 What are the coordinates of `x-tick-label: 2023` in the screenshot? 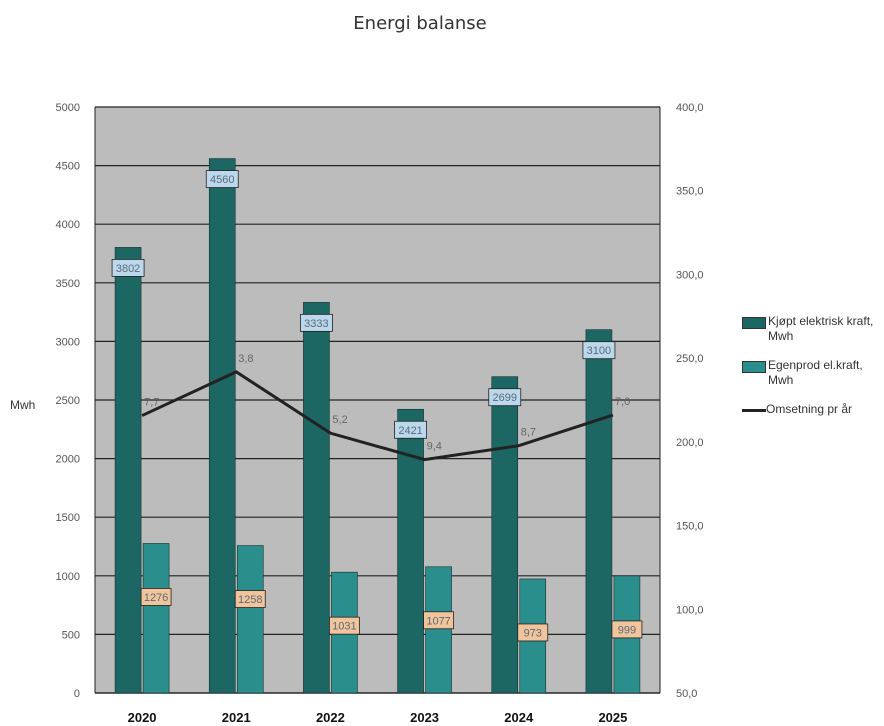 It's located at (424, 717).